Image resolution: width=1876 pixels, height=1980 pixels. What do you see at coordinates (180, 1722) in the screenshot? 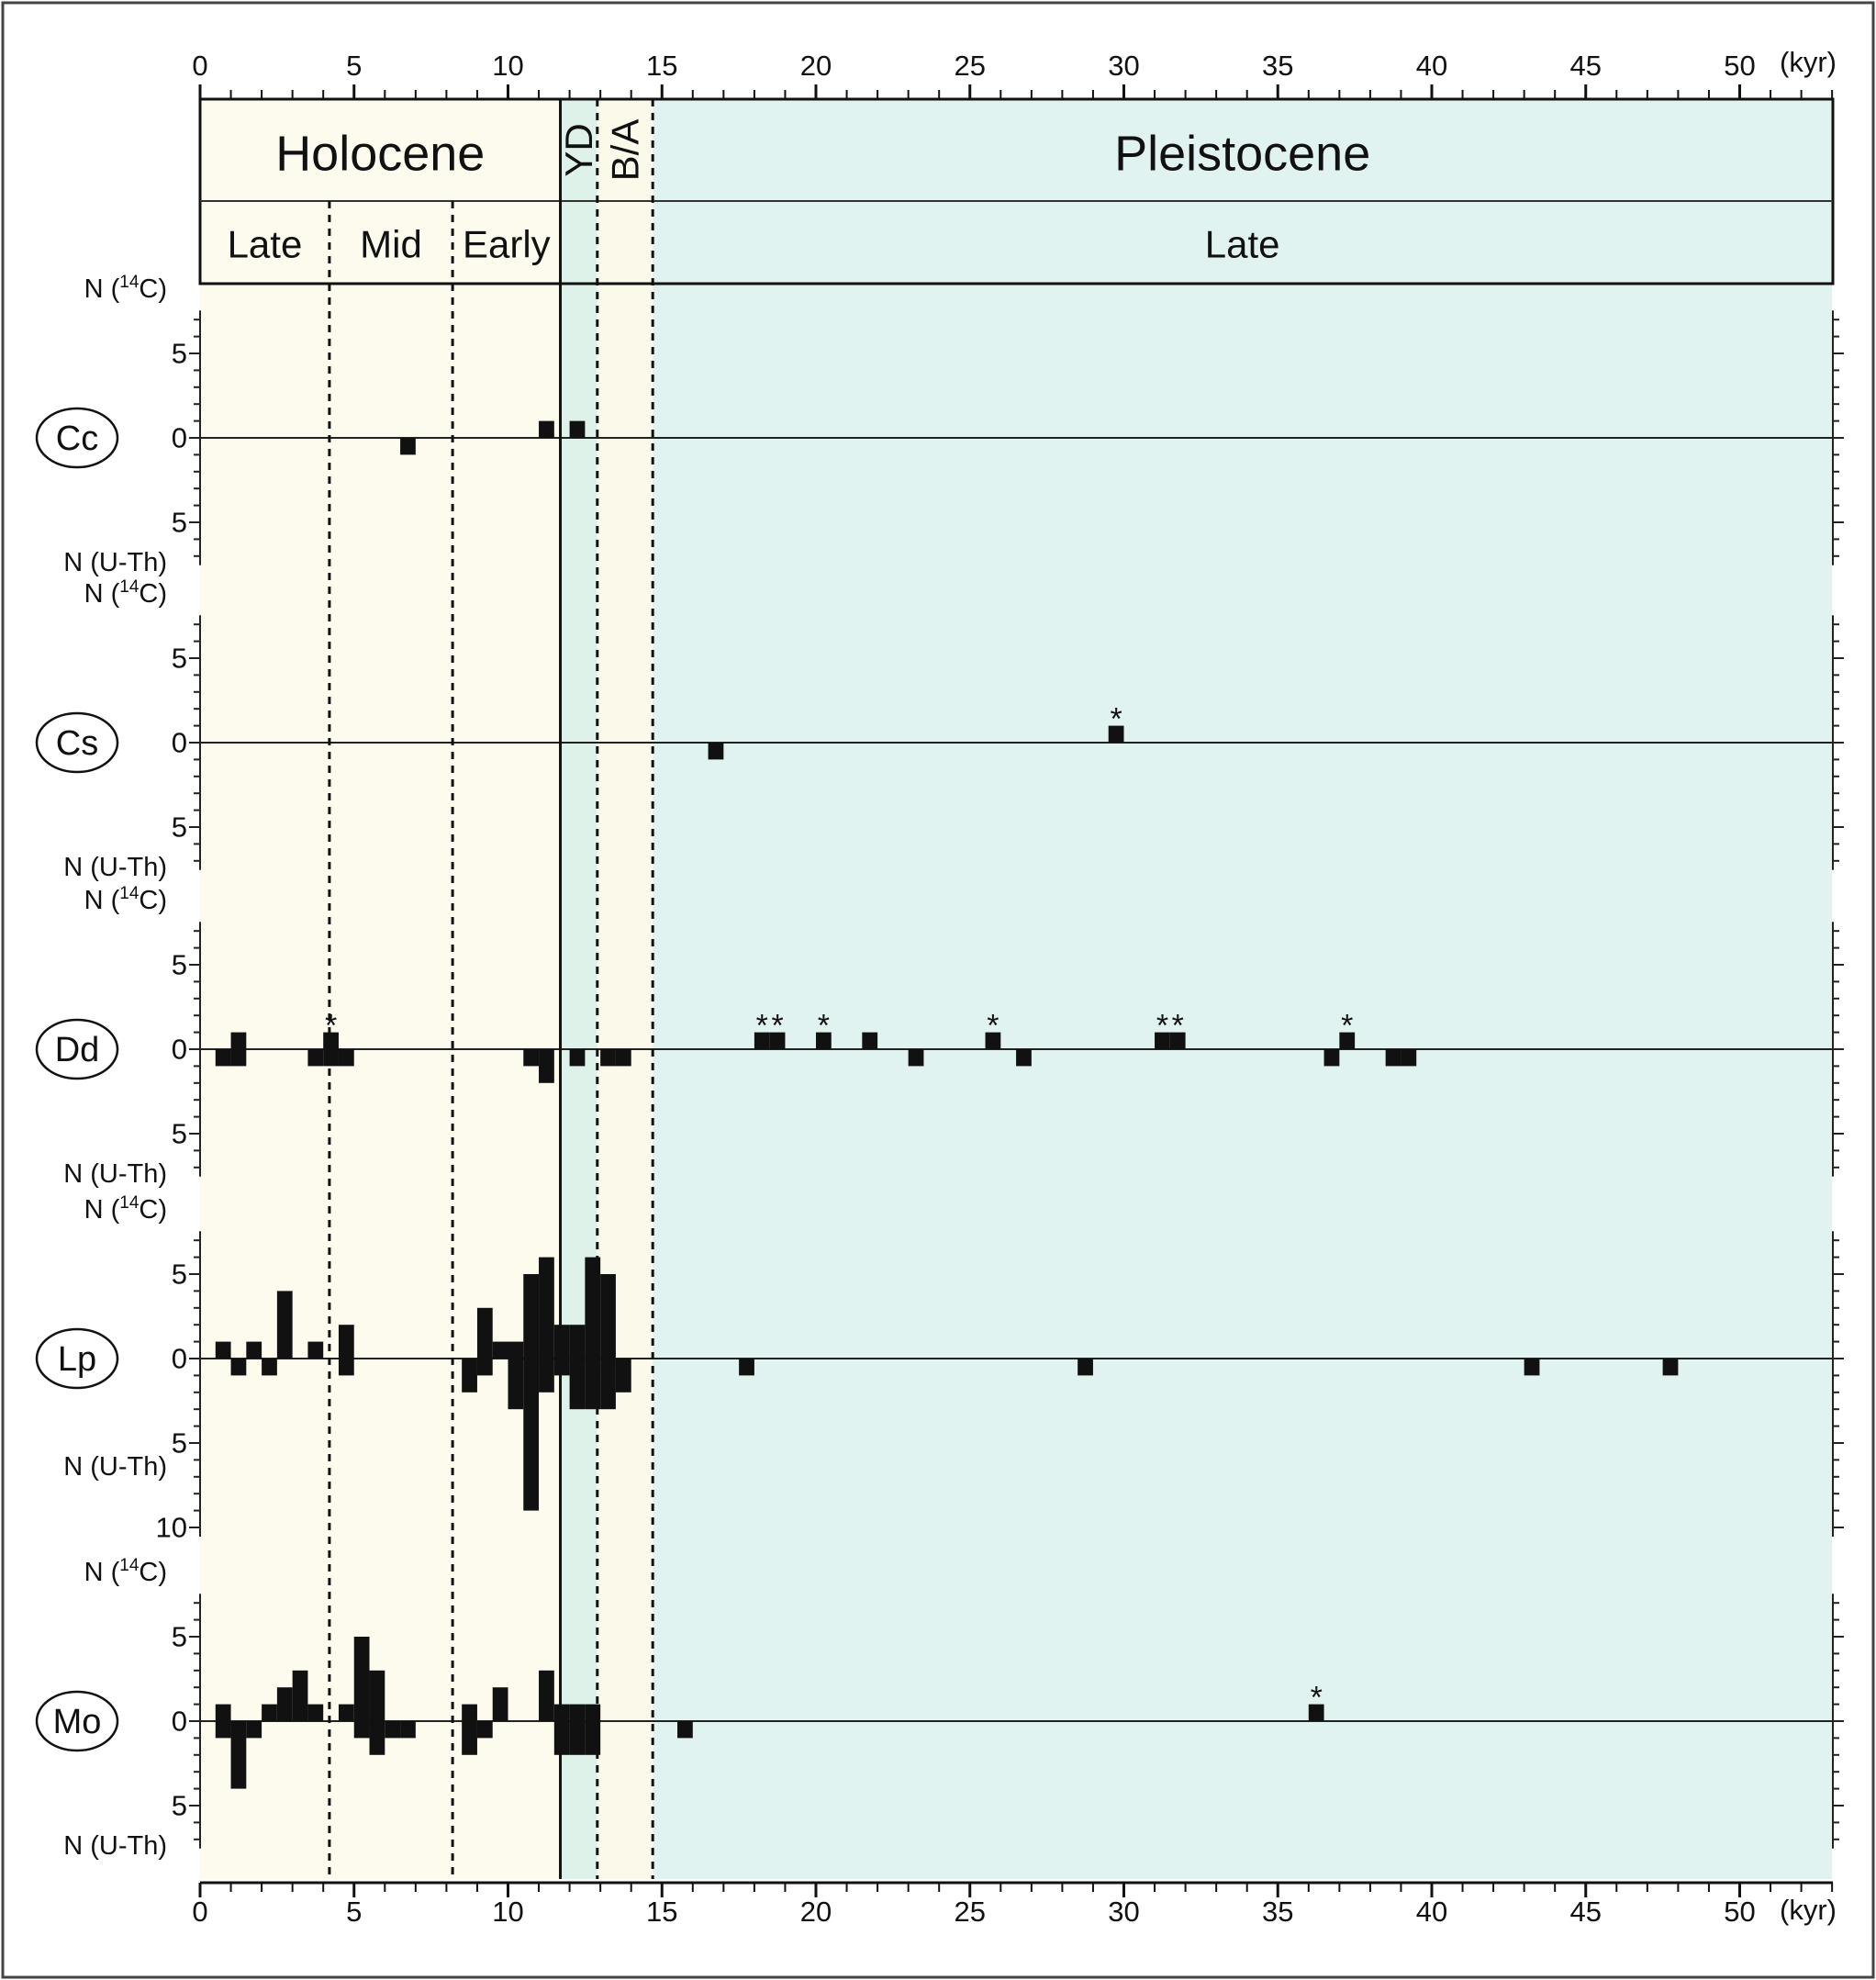
I see `panel-mo-tick-label-0: 0` at bounding box center [180, 1722].